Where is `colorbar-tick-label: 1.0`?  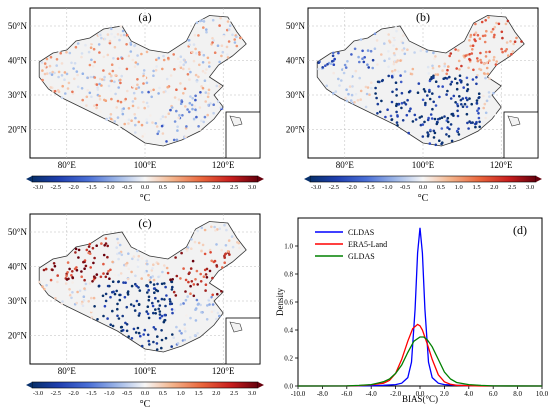 colorbar-tick-label: 1.0 is located at coordinates (181, 187).